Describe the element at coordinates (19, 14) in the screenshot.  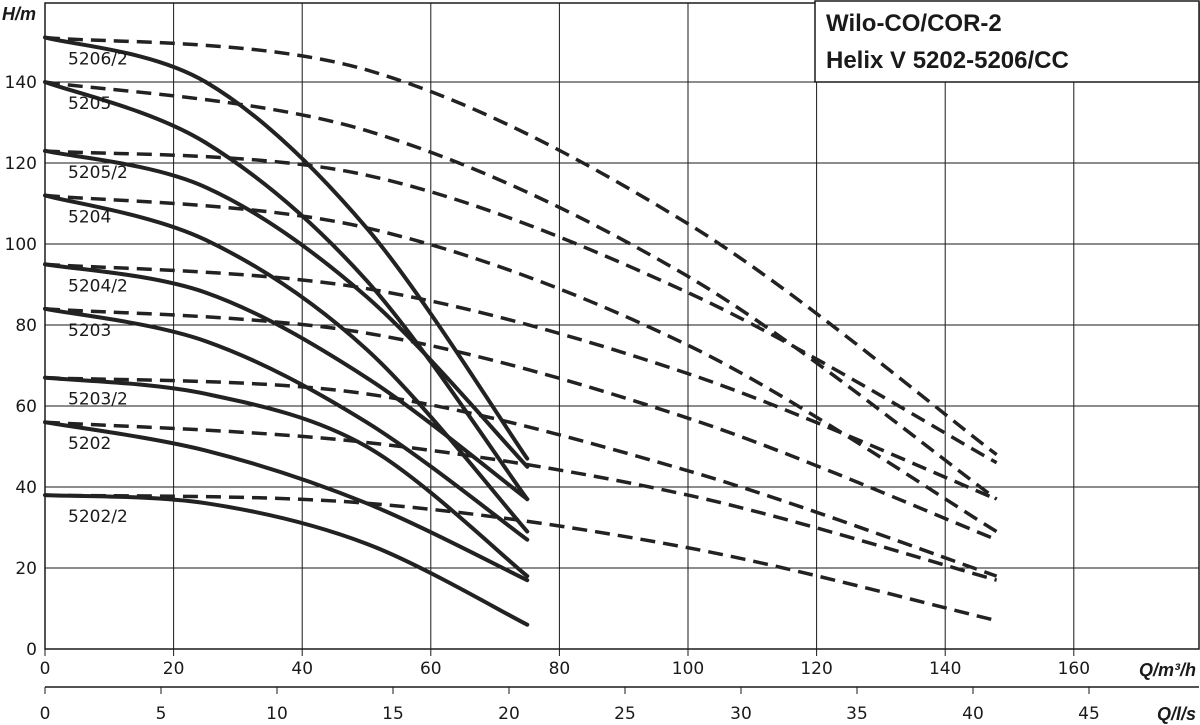
I see `y-axis-label: H/m` at that location.